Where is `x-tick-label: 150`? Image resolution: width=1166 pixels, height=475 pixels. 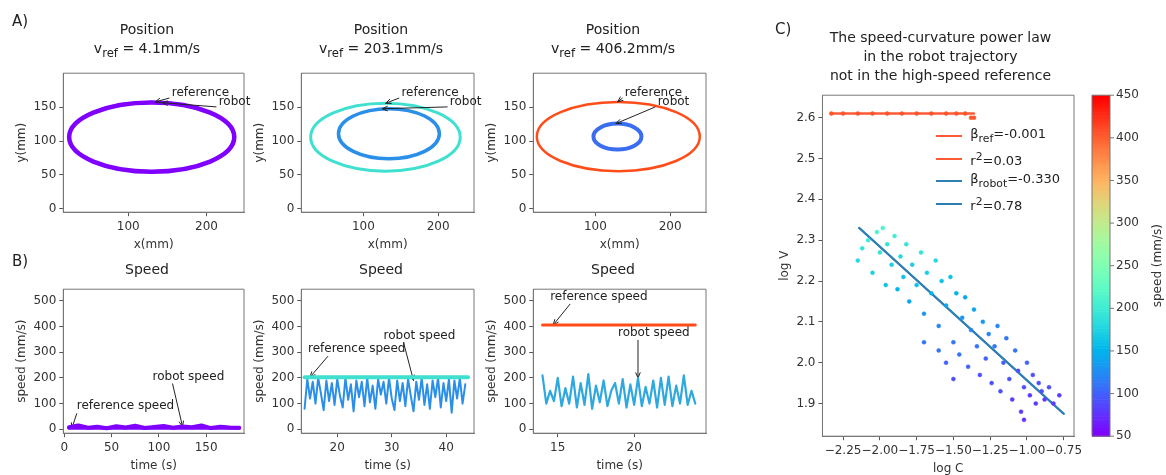
x-tick-label: 150 is located at coordinates (206, 446).